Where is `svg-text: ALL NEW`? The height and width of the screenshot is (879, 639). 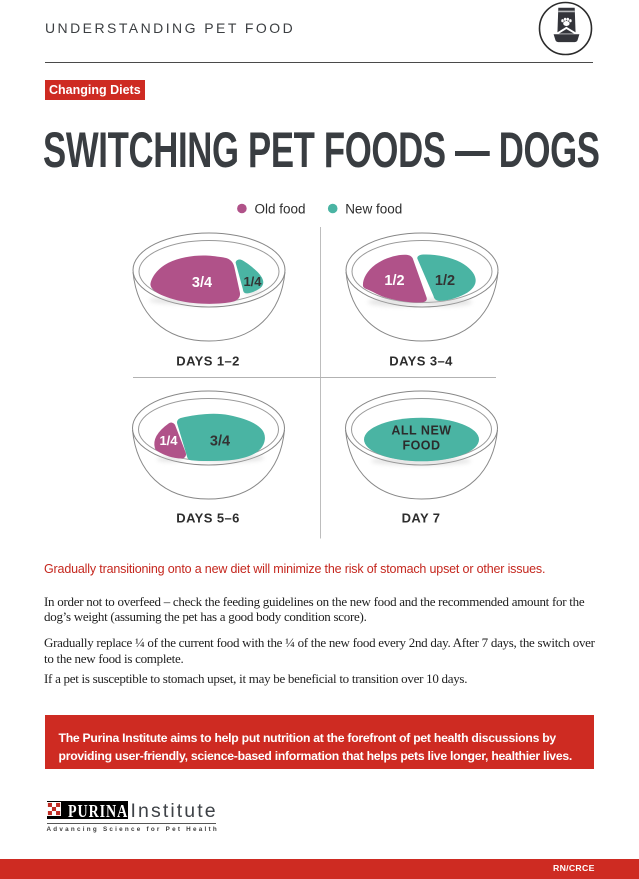 svg-text: ALL NEW is located at coordinates (421, 431).